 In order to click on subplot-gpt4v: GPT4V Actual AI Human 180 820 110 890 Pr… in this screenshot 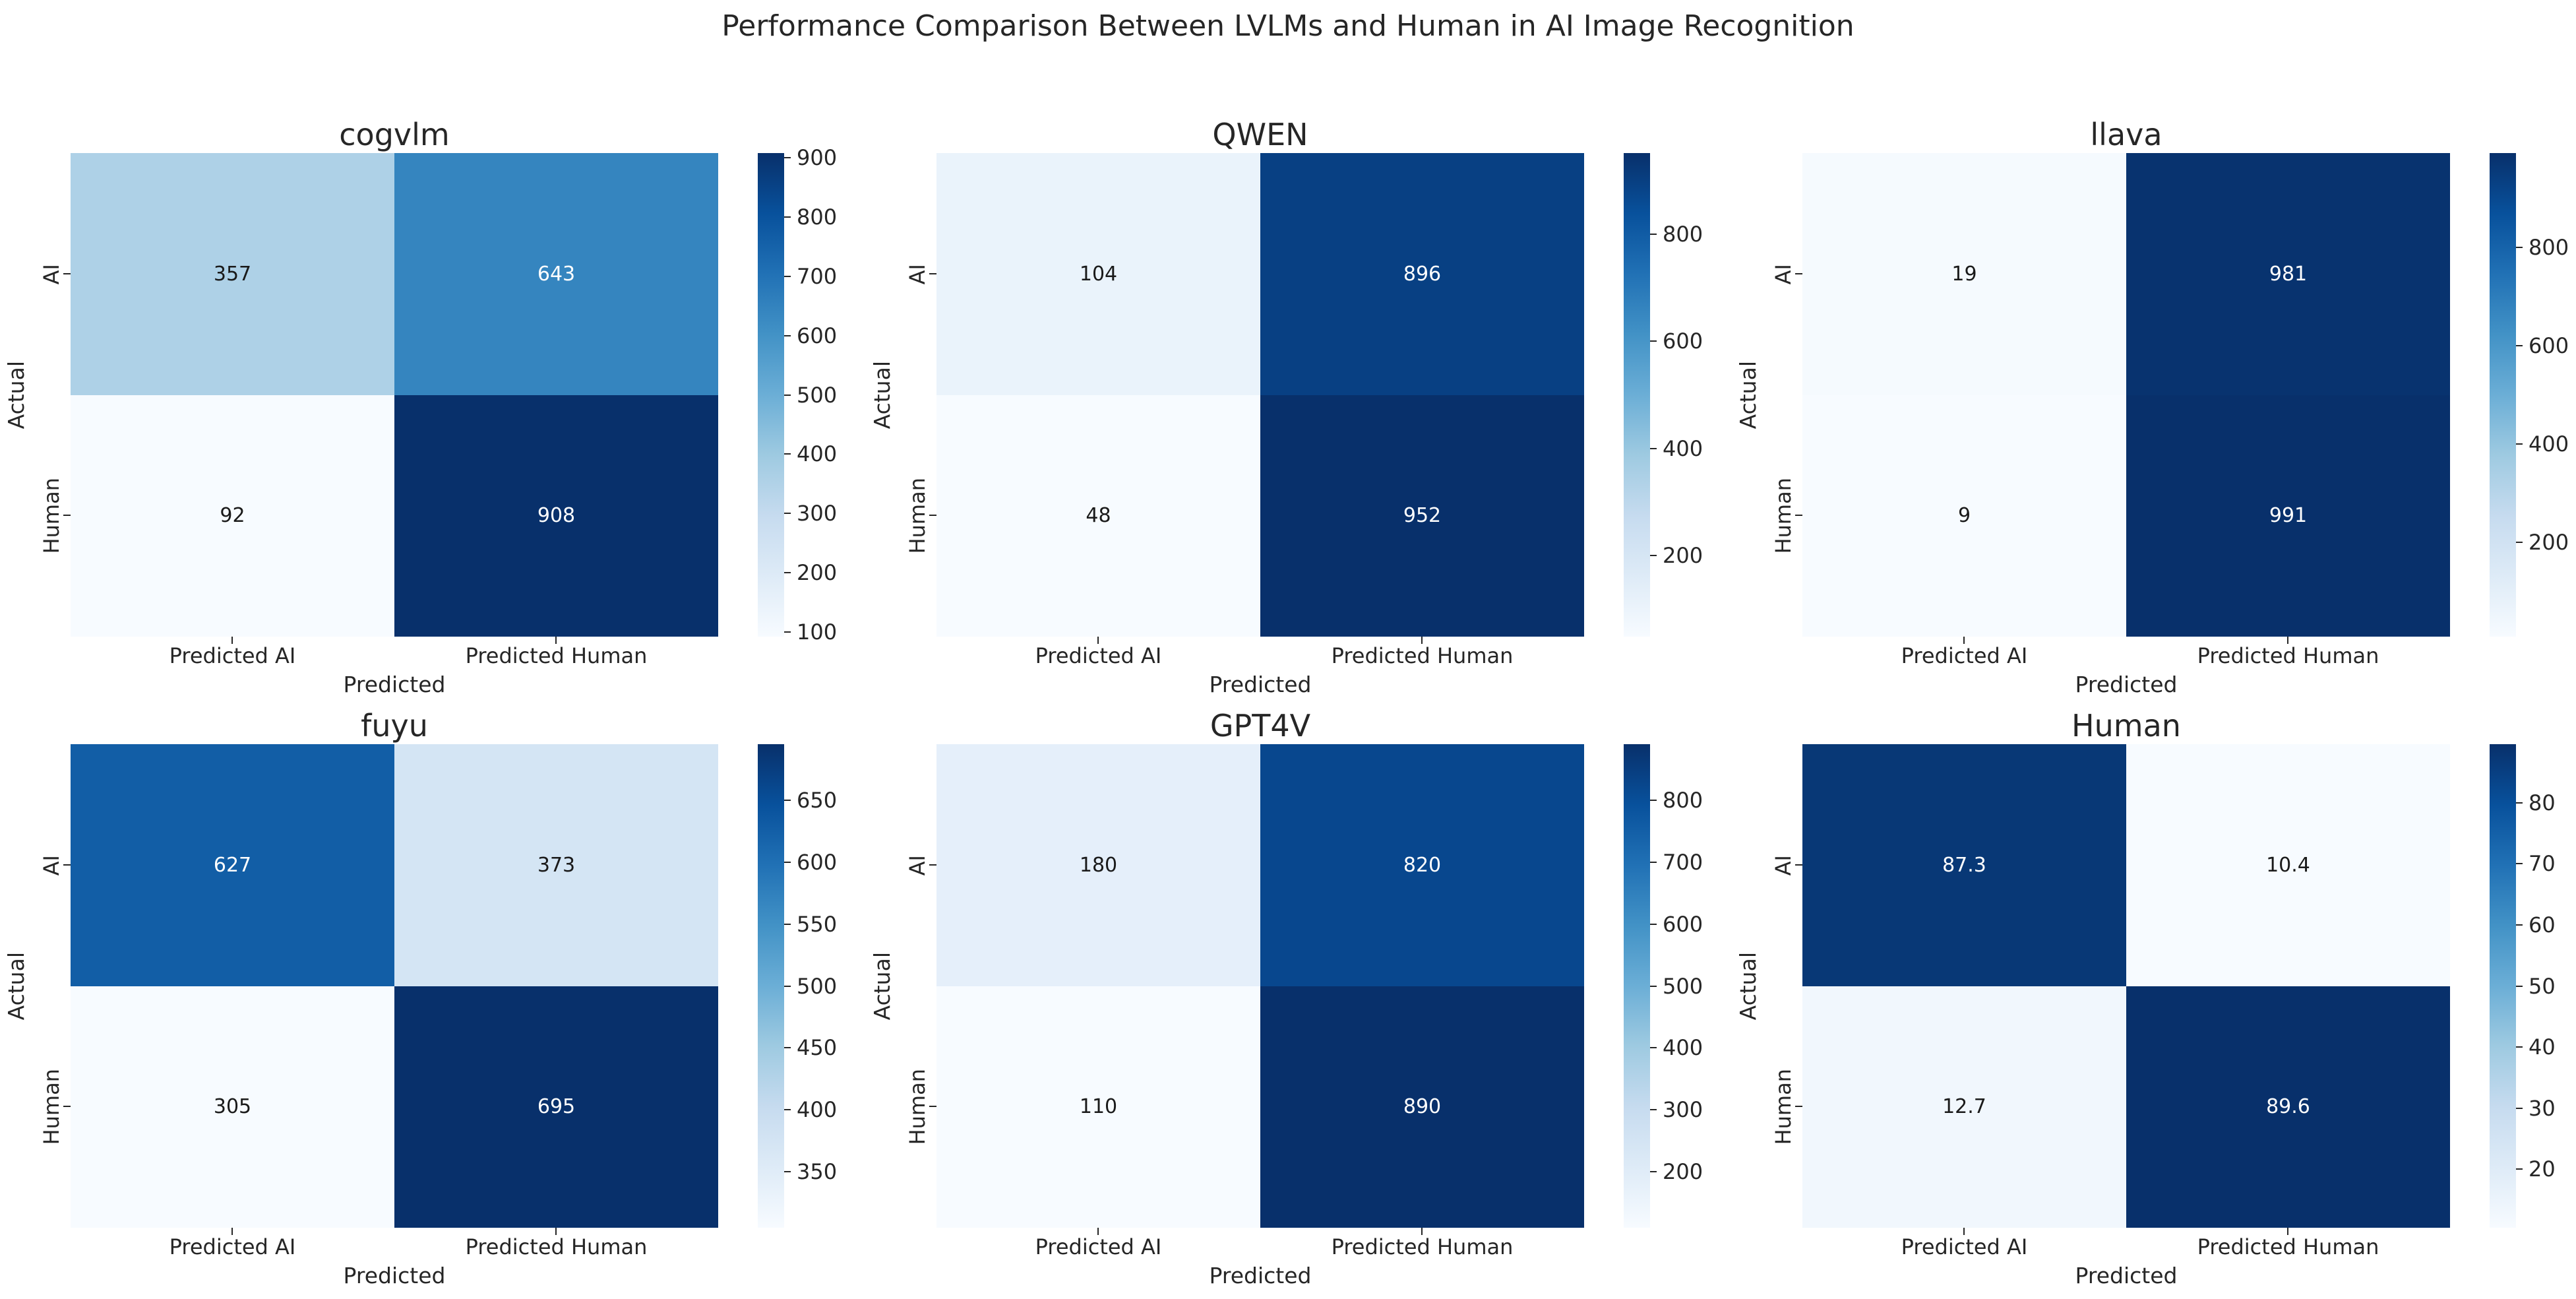, I will do `click(1291, 1004)`.